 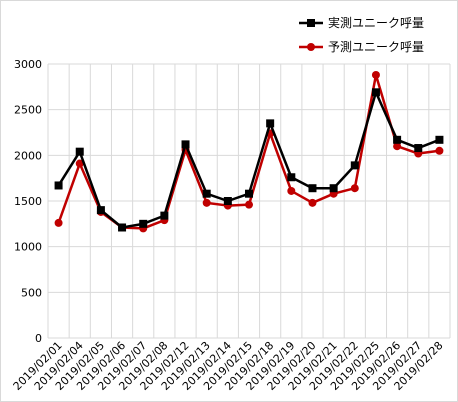 What do you see at coordinates (376, 47) in the screenshot?
I see `legend-label-1: 予測ユニーク呼量` at bounding box center [376, 47].